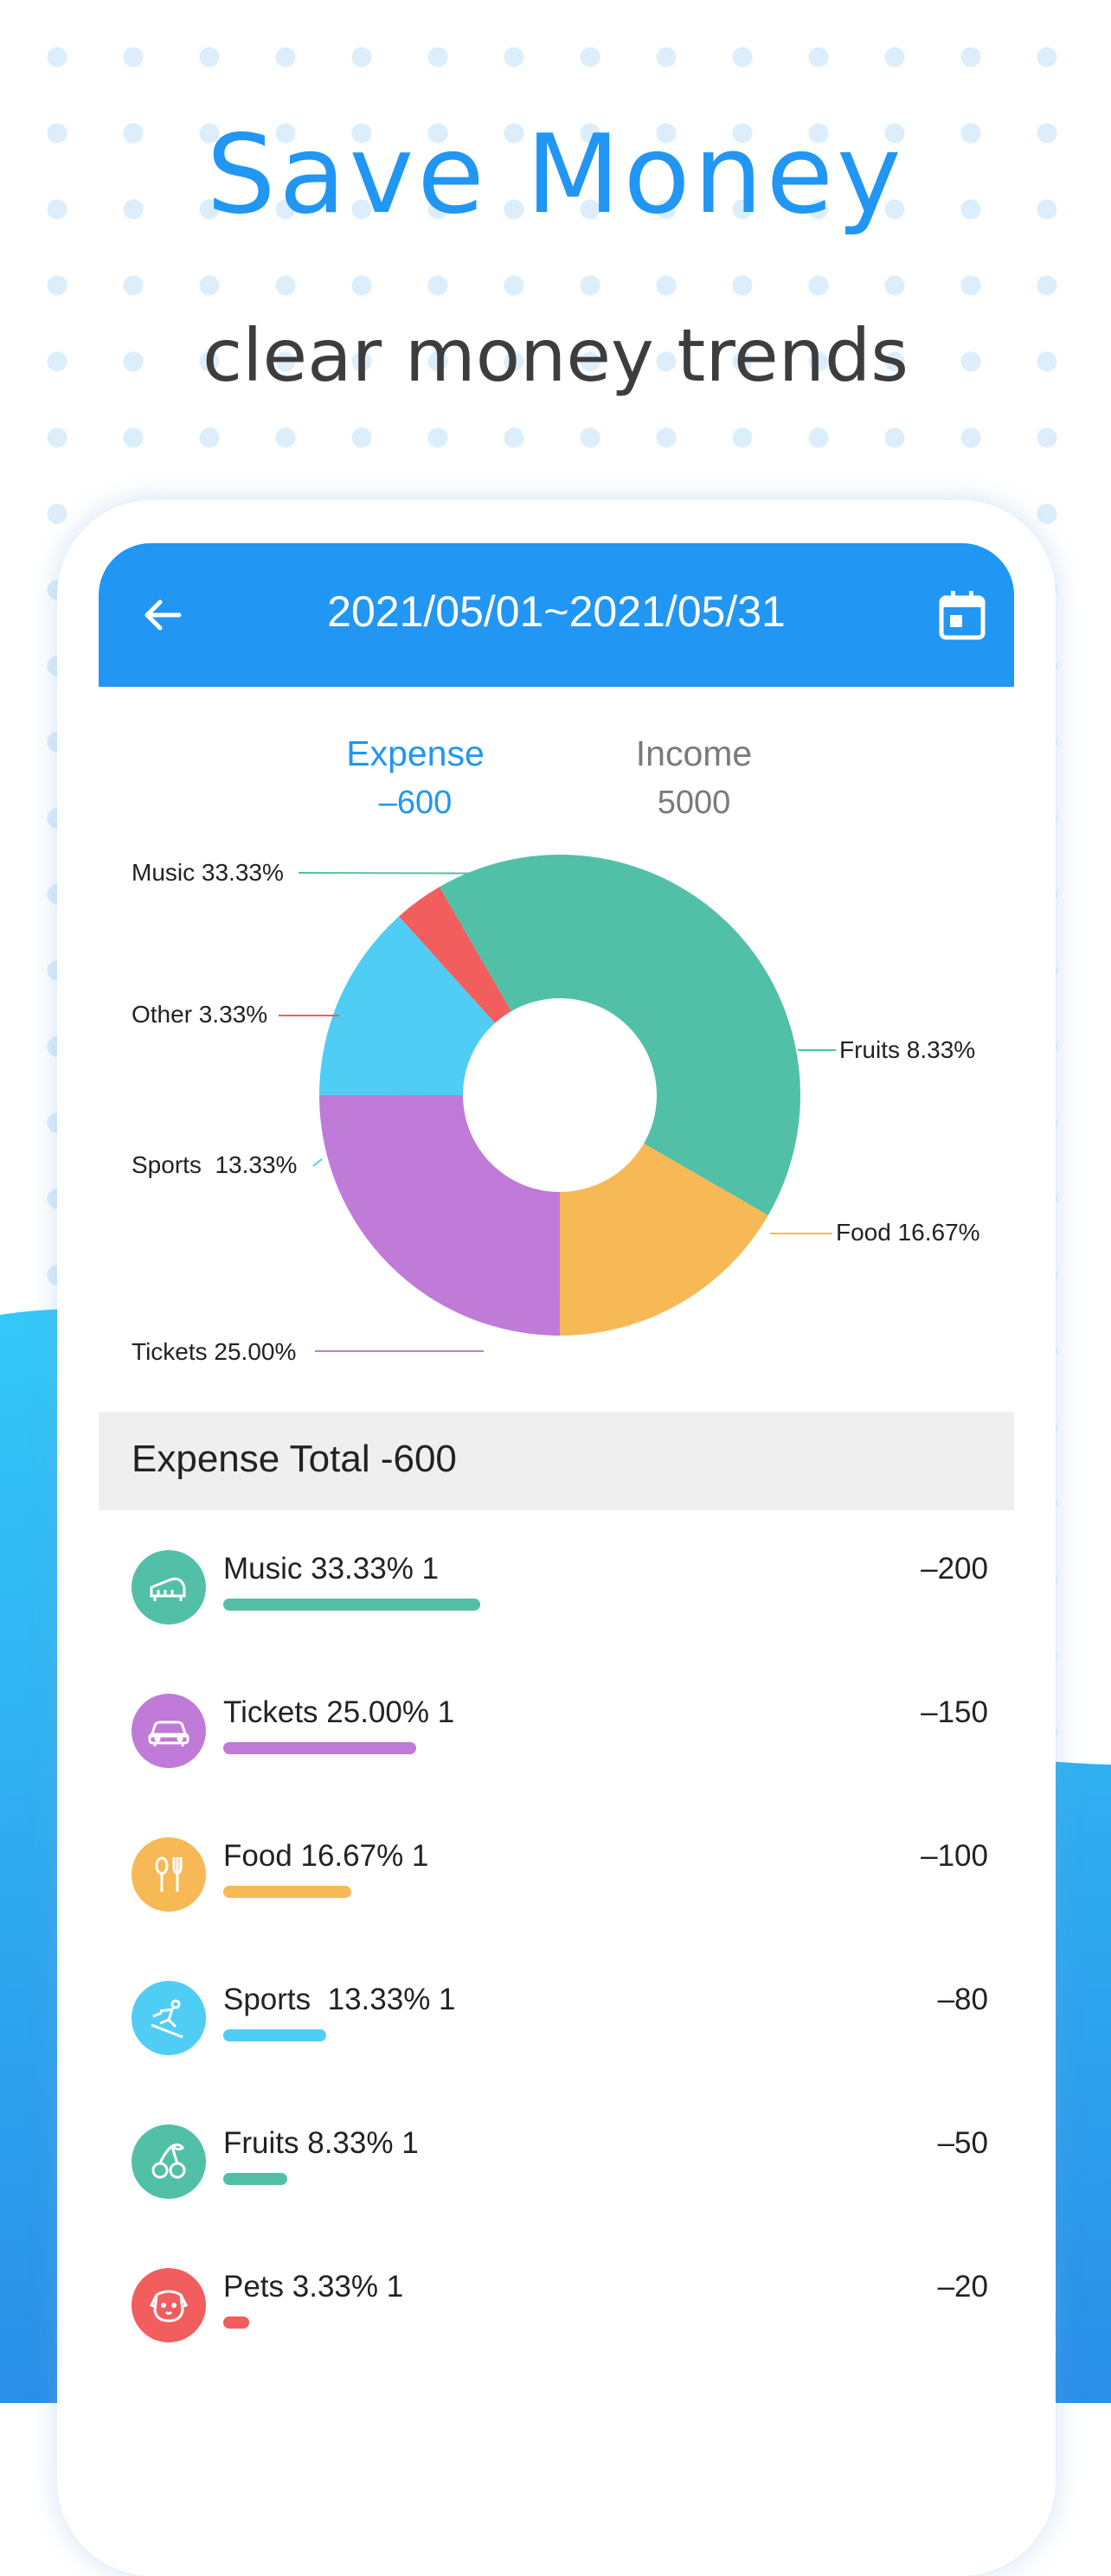 This screenshot has width=1111, height=2576. Describe the element at coordinates (317, 1162) in the screenshot. I see `leader-line-sports` at that location.